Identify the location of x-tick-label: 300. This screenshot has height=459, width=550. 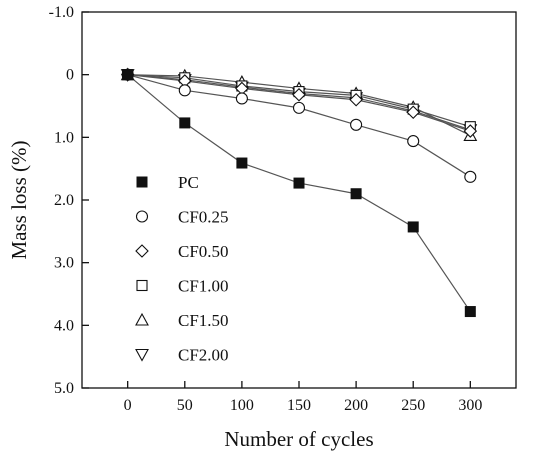
(470, 405).